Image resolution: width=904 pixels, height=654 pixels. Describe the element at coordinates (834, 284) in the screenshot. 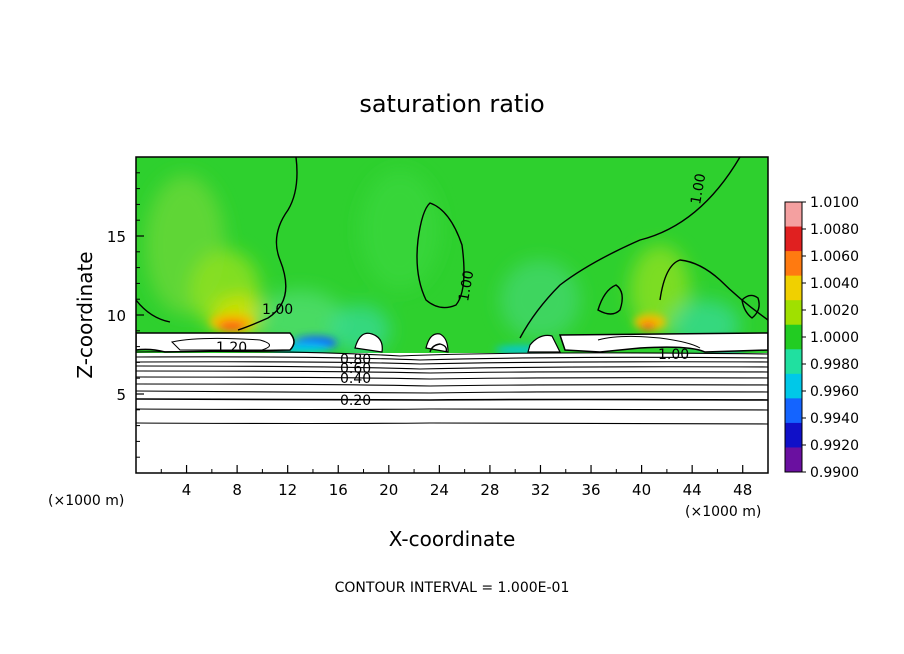

I see `colorbar-label: 1.0040` at that location.